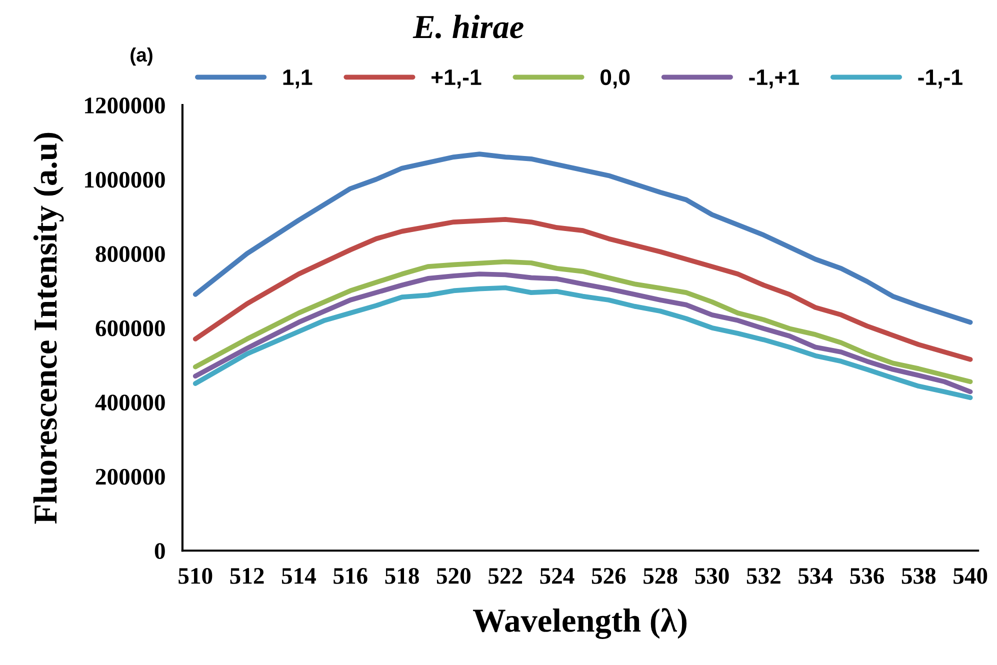 The image size is (997, 665). Describe the element at coordinates (971, 576) in the screenshot. I see `x-tick-label: 540` at that location.